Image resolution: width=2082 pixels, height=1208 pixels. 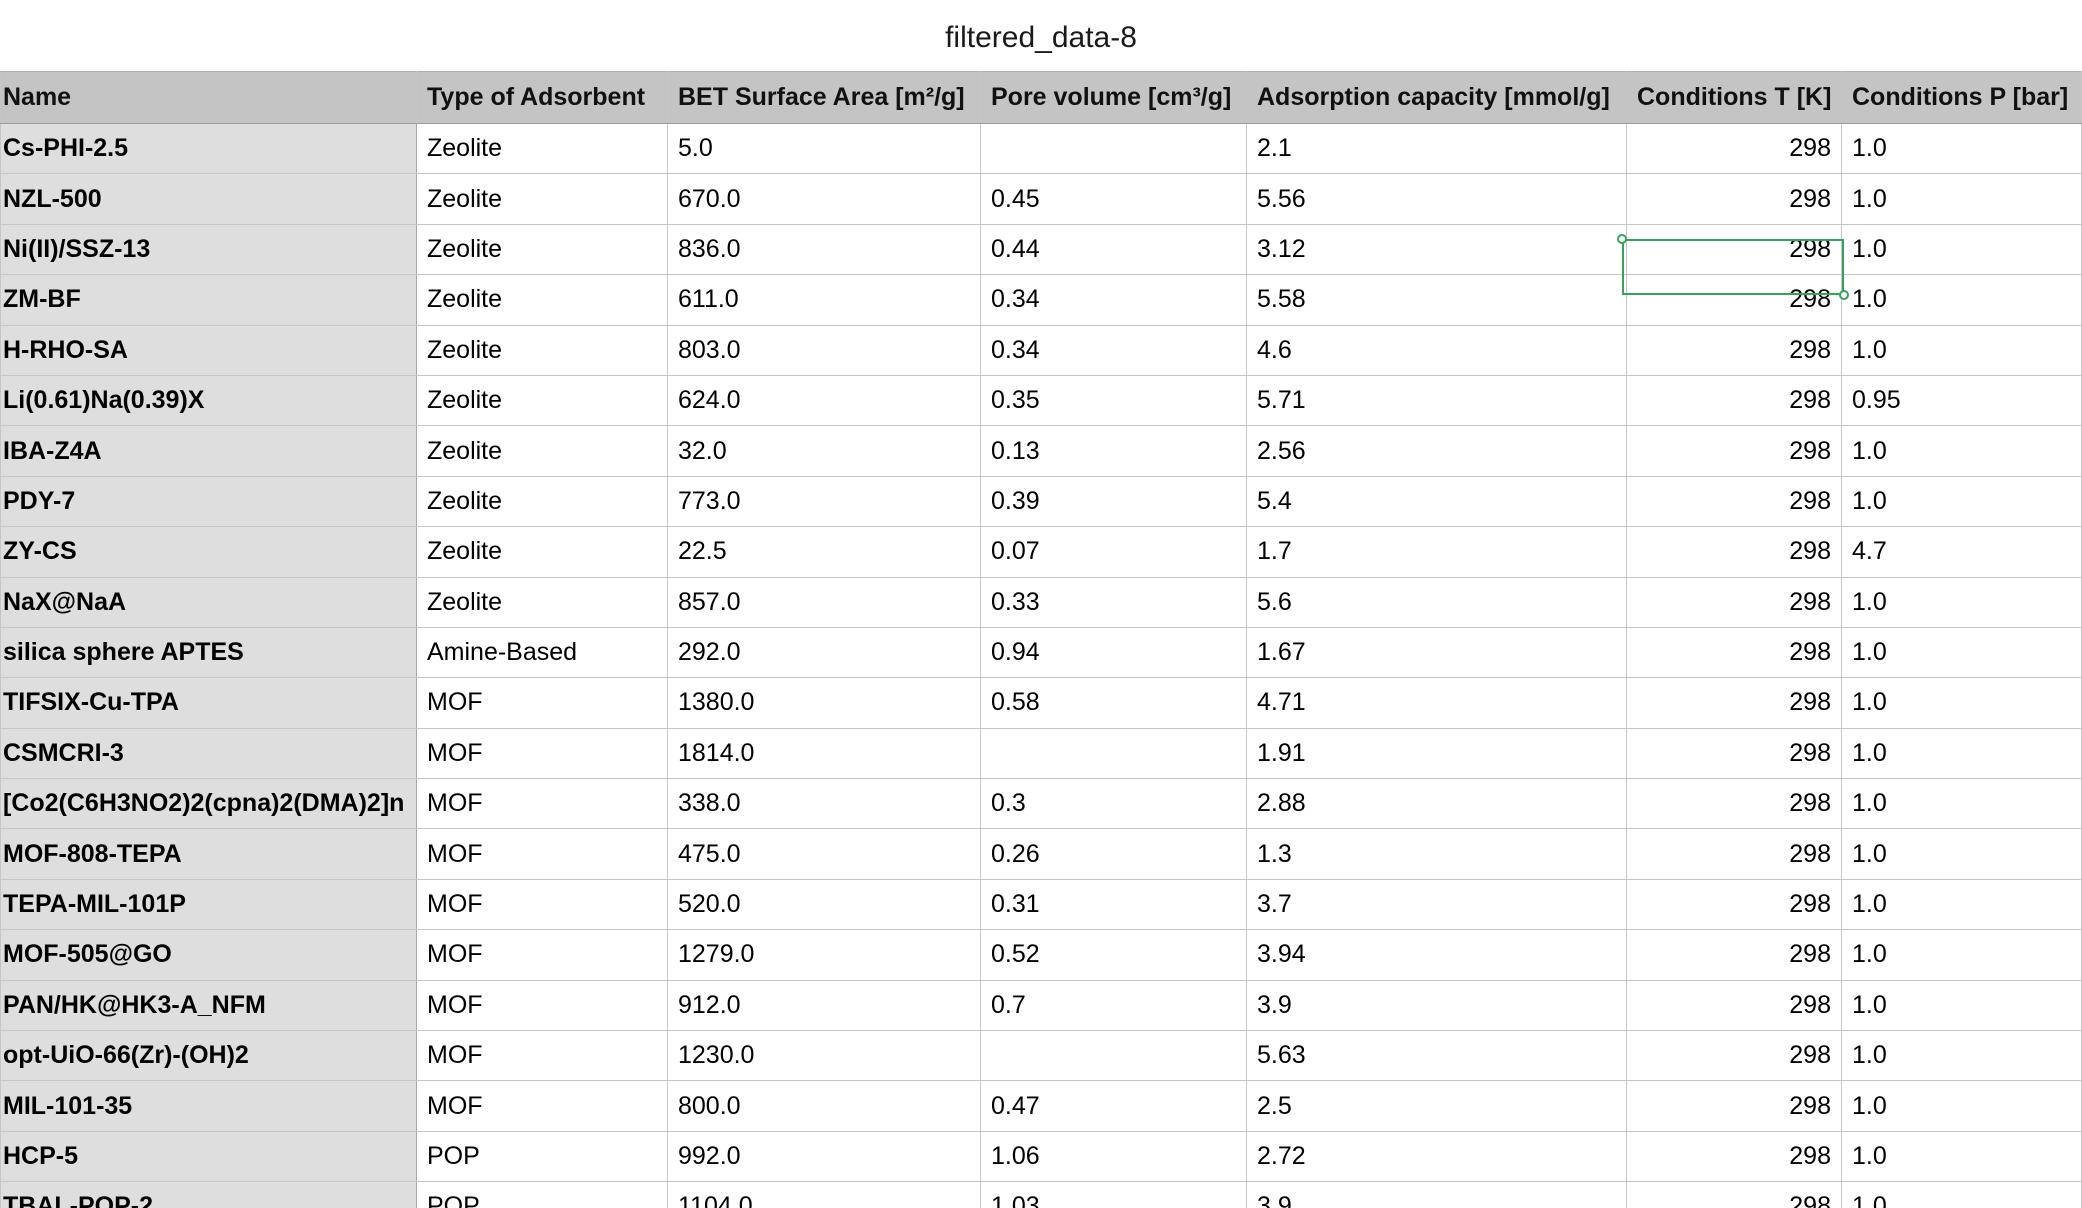 What do you see at coordinates (1113, 552) in the screenshot?
I see `cell-pore-volume: 0.07` at bounding box center [1113, 552].